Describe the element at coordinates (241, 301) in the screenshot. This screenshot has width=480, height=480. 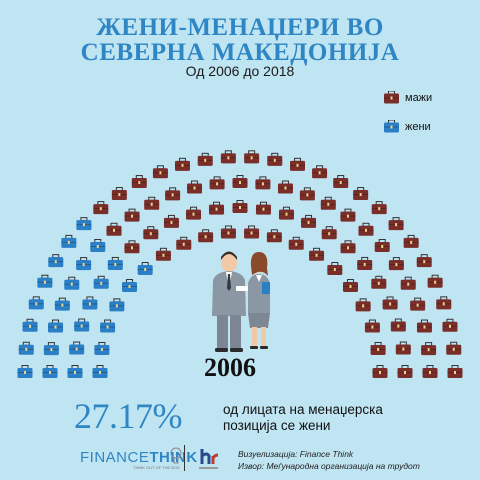
I see `businessman-businesswoman-icon` at that location.